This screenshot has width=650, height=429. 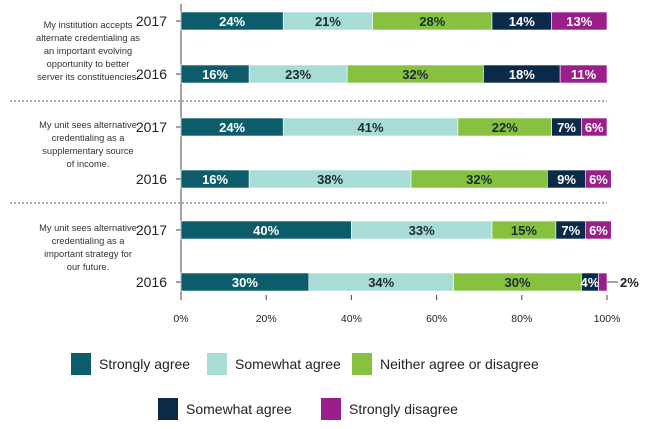 What do you see at coordinates (505, 127) in the screenshot?
I see `data-label: 22%` at bounding box center [505, 127].